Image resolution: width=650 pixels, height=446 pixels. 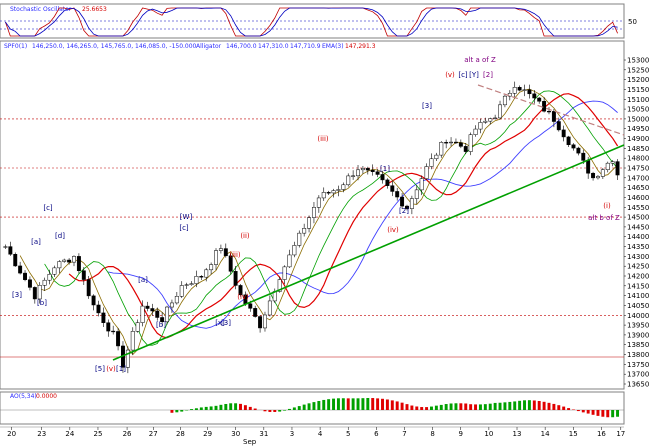 What do you see at coordinates (638, 90) in the screenshot?
I see `price-tick-label: 15150` at bounding box center [638, 90].